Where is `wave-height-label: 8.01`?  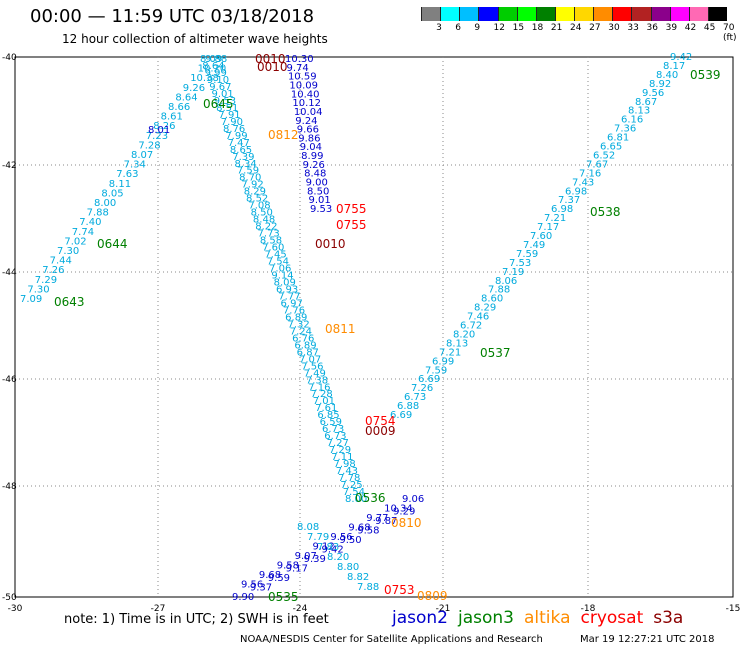 wave-height-label: 8.01 is located at coordinates (159, 130).